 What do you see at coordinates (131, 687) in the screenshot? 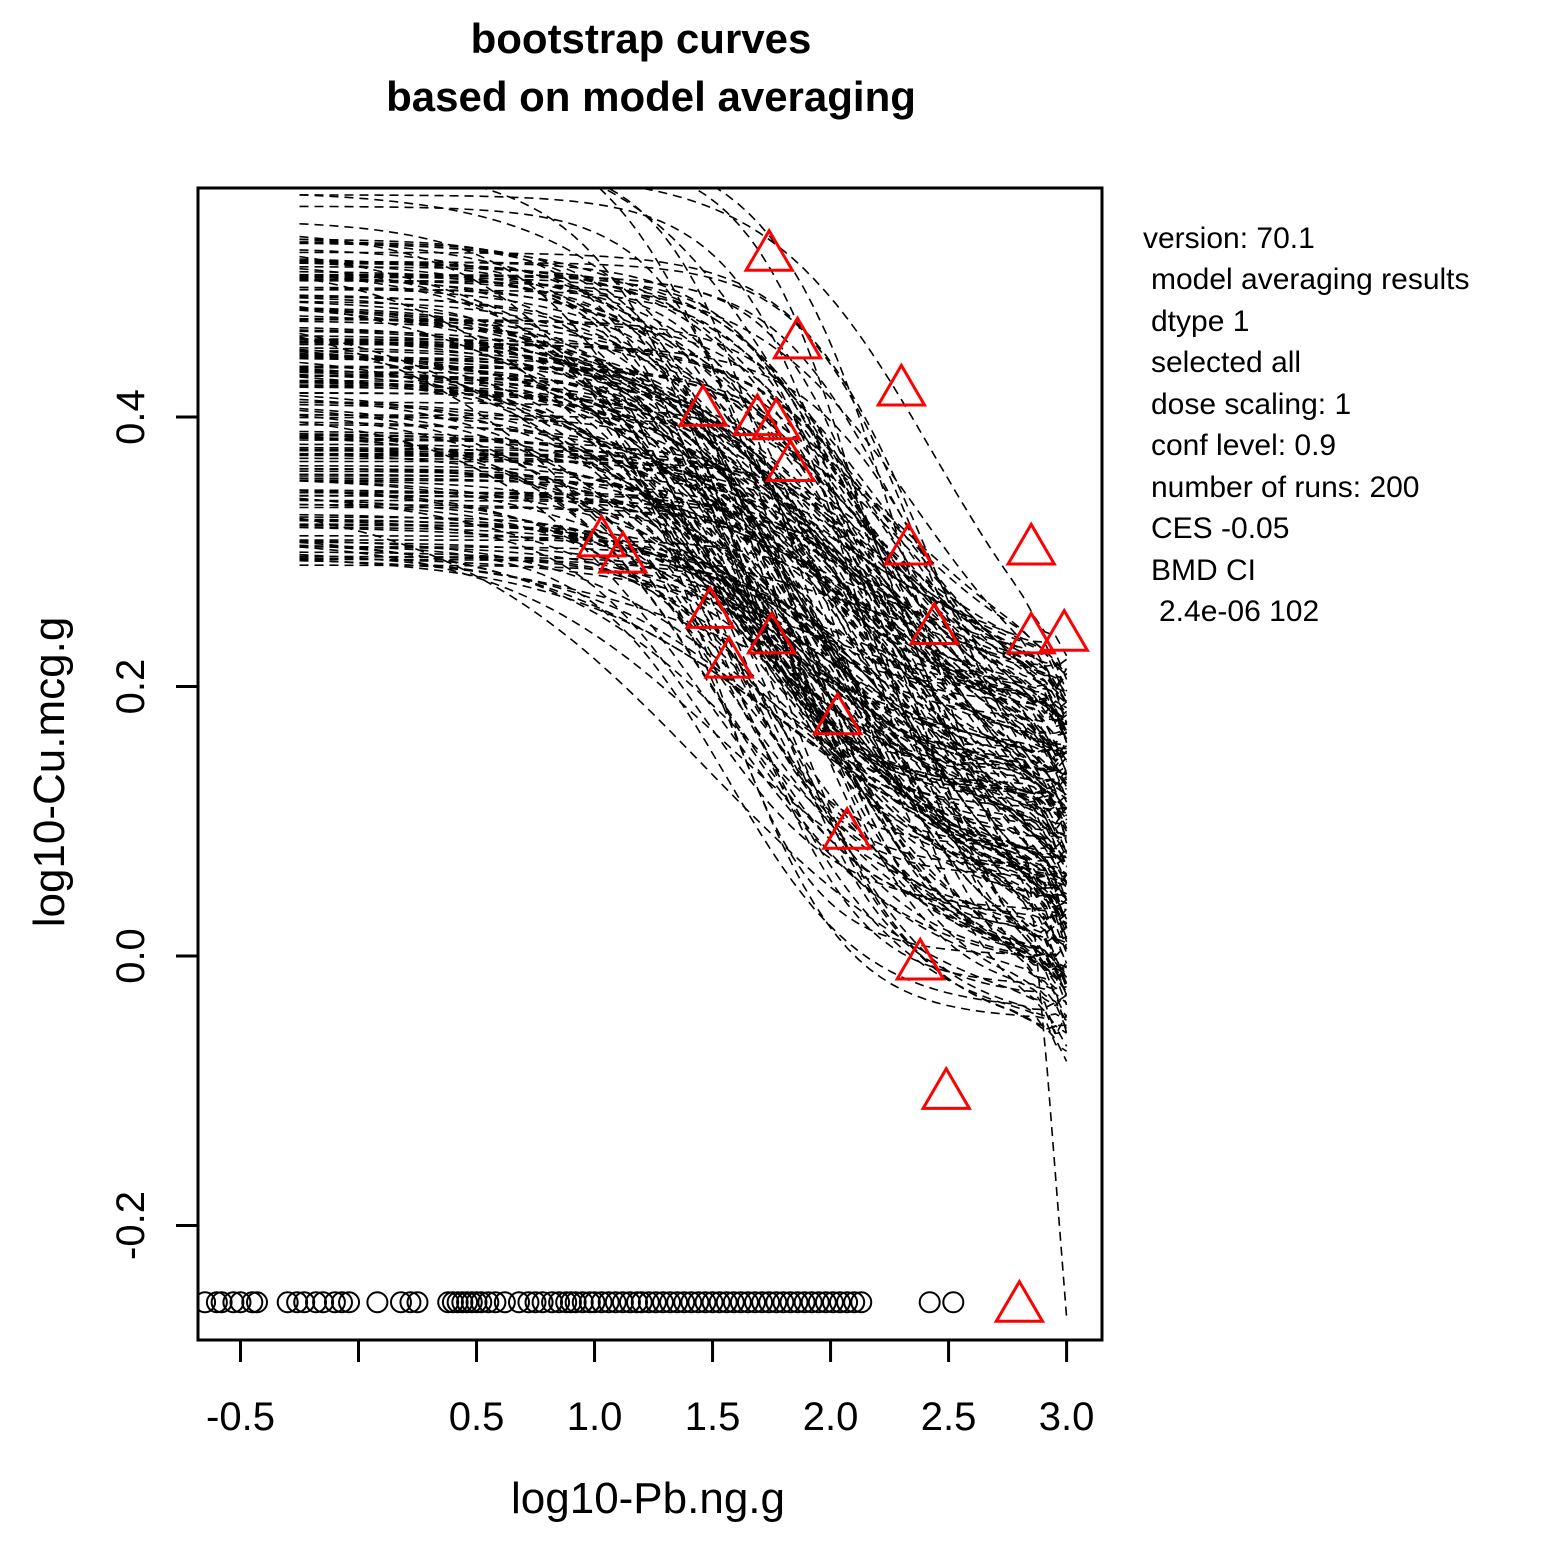
I see `y-tick-label: 0.2` at bounding box center [131, 687].